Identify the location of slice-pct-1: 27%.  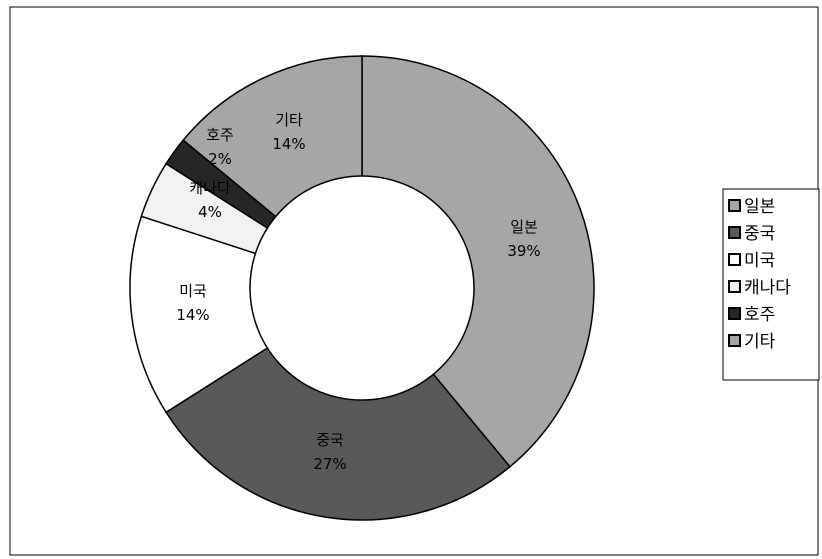
(329, 464).